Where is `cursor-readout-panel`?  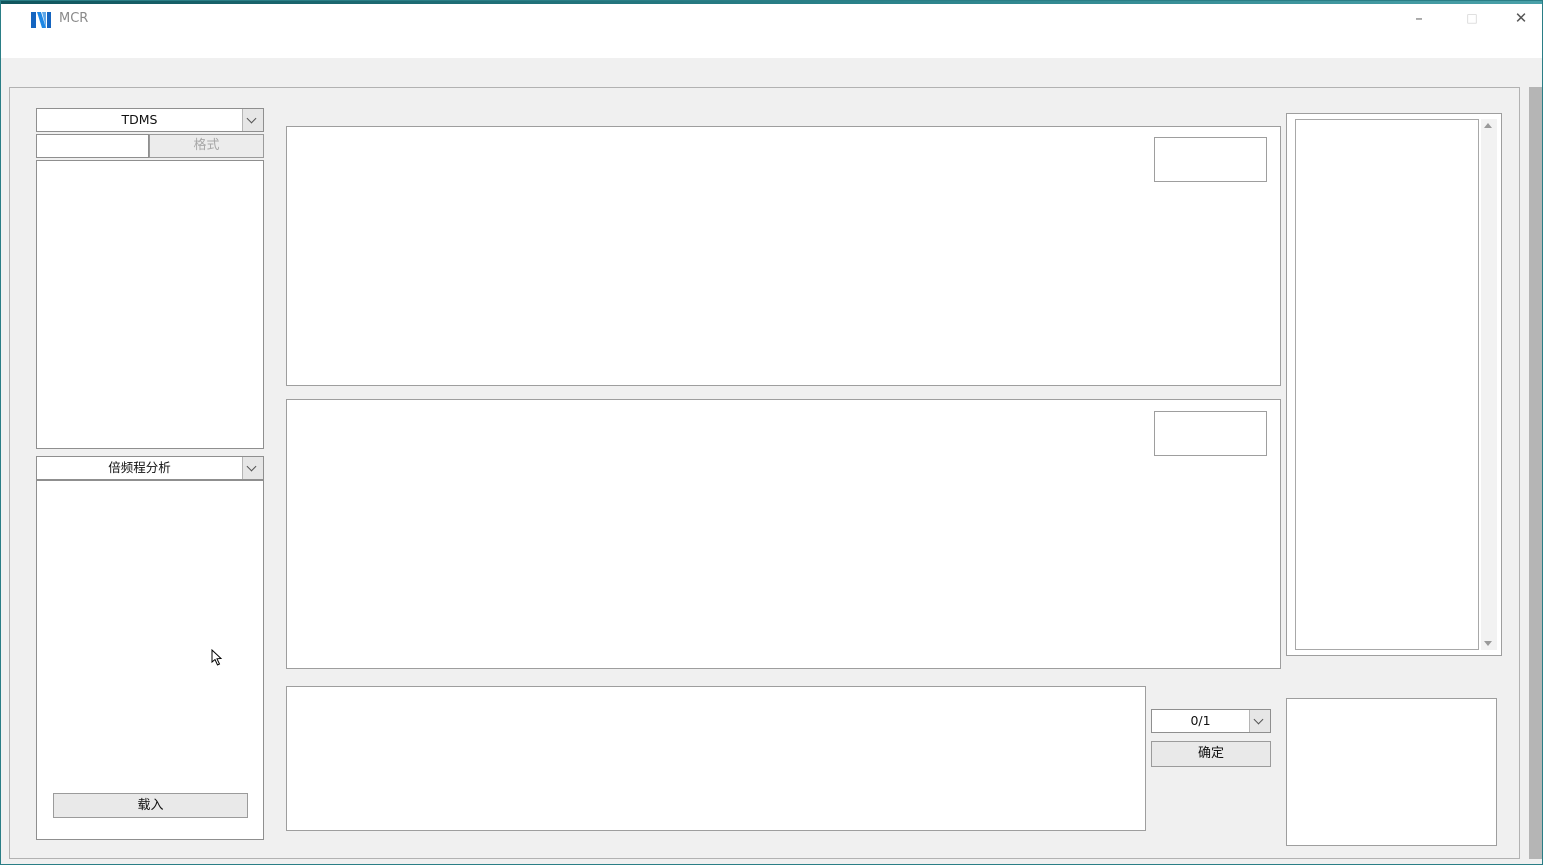 cursor-readout-panel is located at coordinates (1394, 384).